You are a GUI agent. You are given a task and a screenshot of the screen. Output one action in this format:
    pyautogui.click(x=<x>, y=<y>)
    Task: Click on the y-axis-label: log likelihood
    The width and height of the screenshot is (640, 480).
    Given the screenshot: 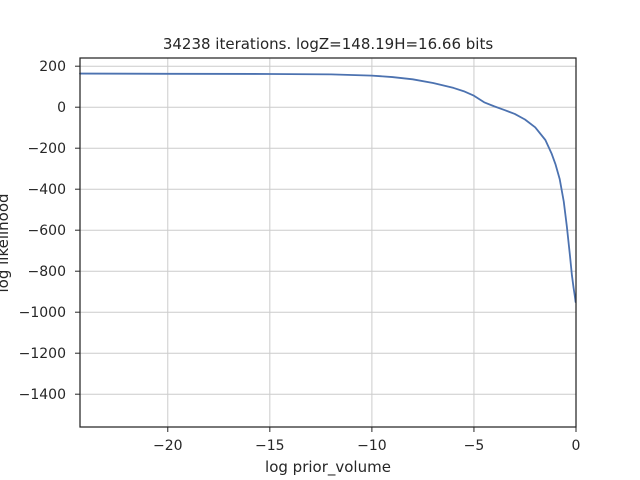 What is the action you would take?
    pyautogui.click(x=6, y=242)
    